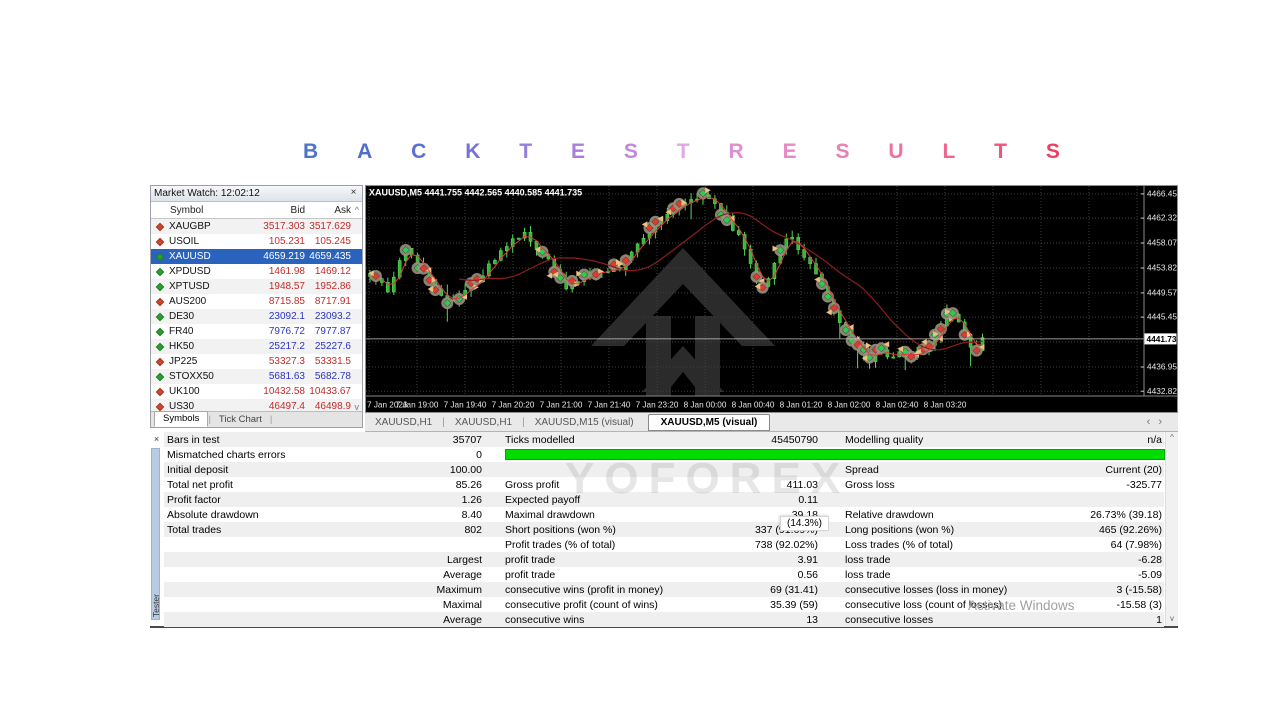 The image size is (1280, 720). What do you see at coordinates (342, 210) in the screenshot?
I see `column-ask: Ask` at bounding box center [342, 210].